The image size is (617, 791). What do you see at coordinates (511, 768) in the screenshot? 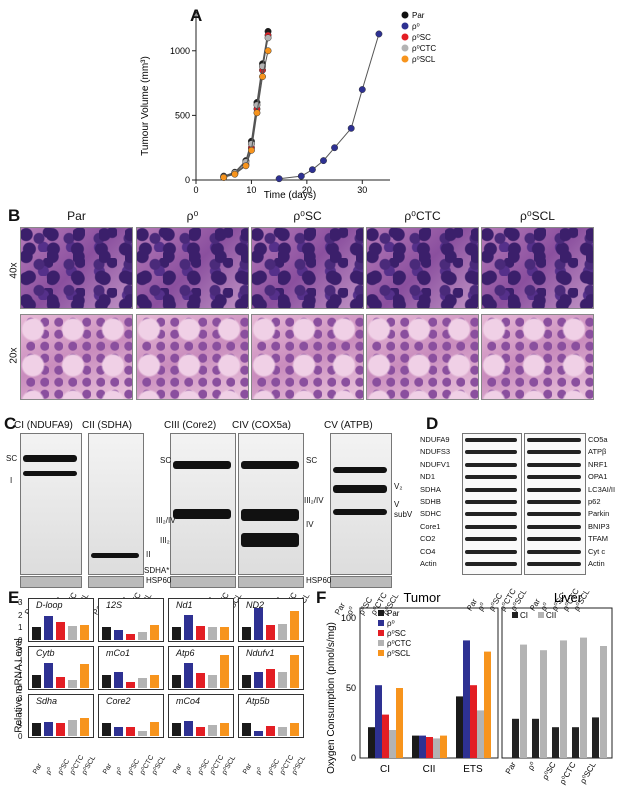
I see `liver-lane-label: Par` at bounding box center [511, 768].